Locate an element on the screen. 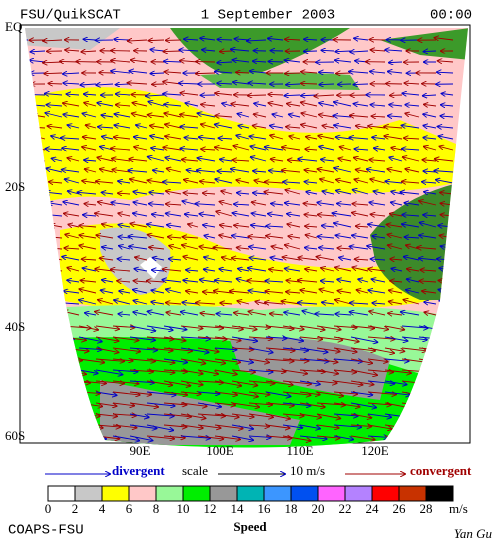 This screenshot has height=555, width=500. lat-label: 20S is located at coordinates (15, 186).